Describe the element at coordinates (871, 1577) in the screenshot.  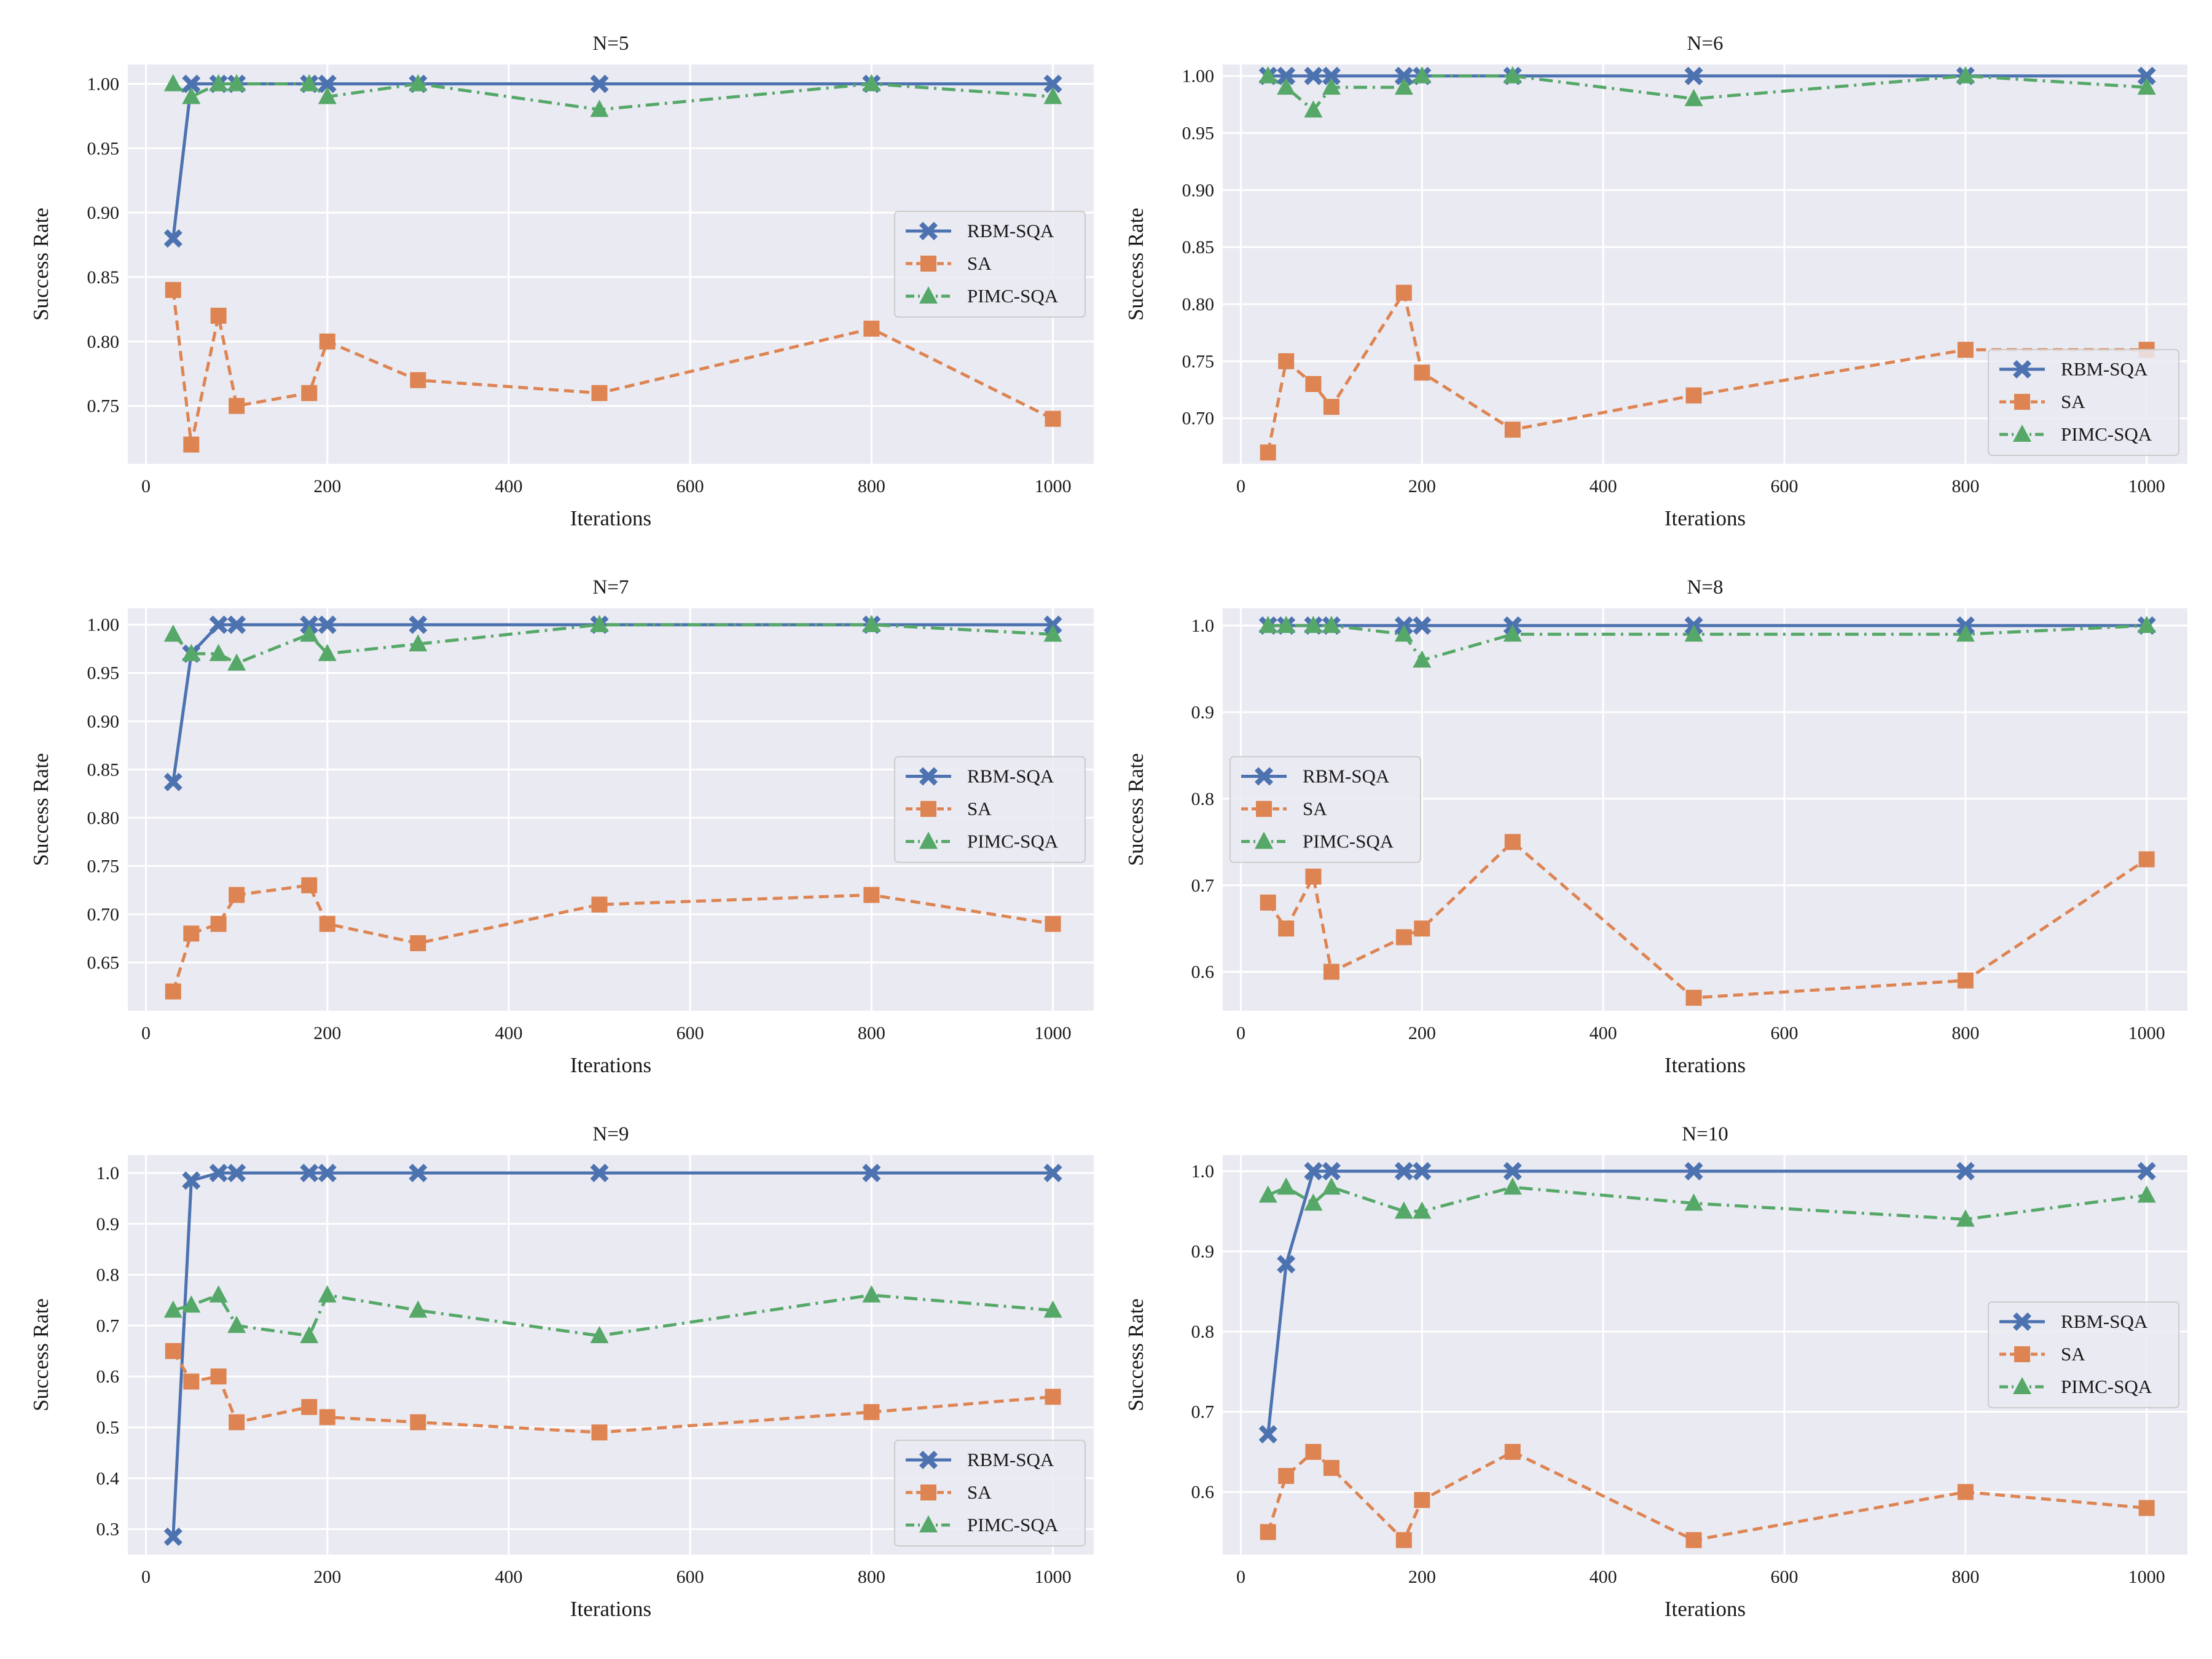
I see `x-tick-label: 800` at that location.